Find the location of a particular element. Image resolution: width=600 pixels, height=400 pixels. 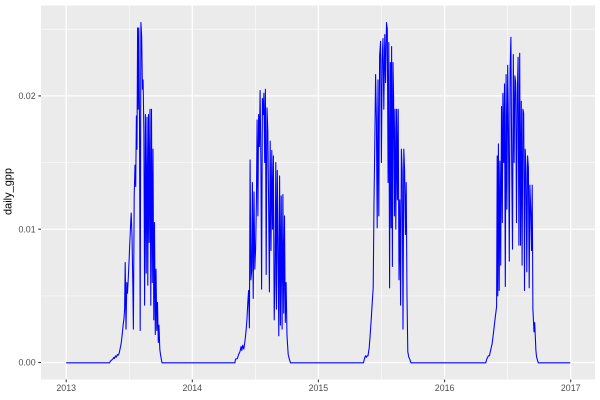

svg-text: daily_gpp is located at coordinates (9, 191).